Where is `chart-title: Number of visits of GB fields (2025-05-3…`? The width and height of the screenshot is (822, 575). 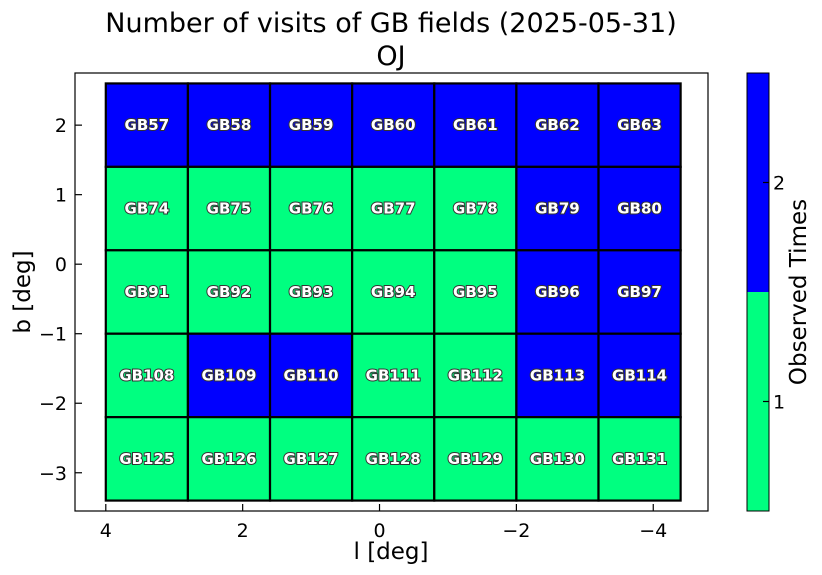
chart-title: Number of visits of GB fields (2025-05-3… is located at coordinates (390, 23).